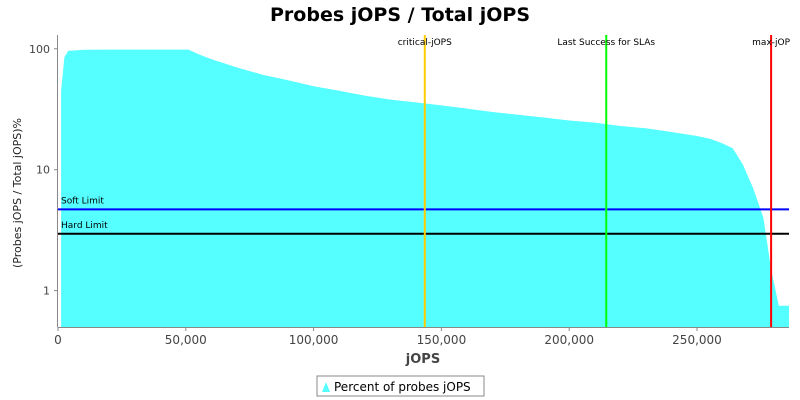 This screenshot has width=800, height=400. What do you see at coordinates (425, 43) in the screenshot?
I see `critical-jops-marker-label: critical-jOPS` at bounding box center [425, 43].